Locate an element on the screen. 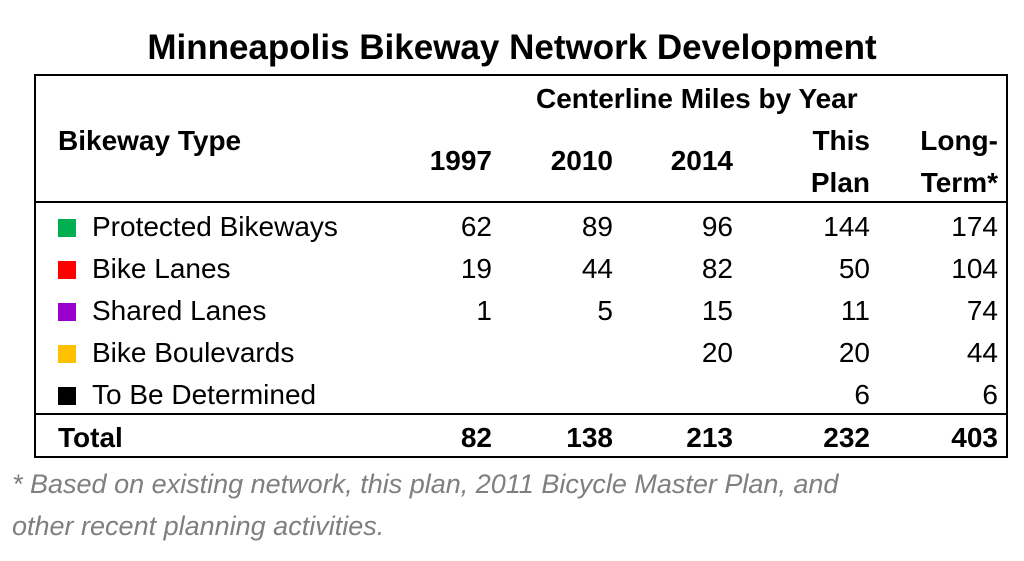  total-cell: 213 is located at coordinates (709, 437).